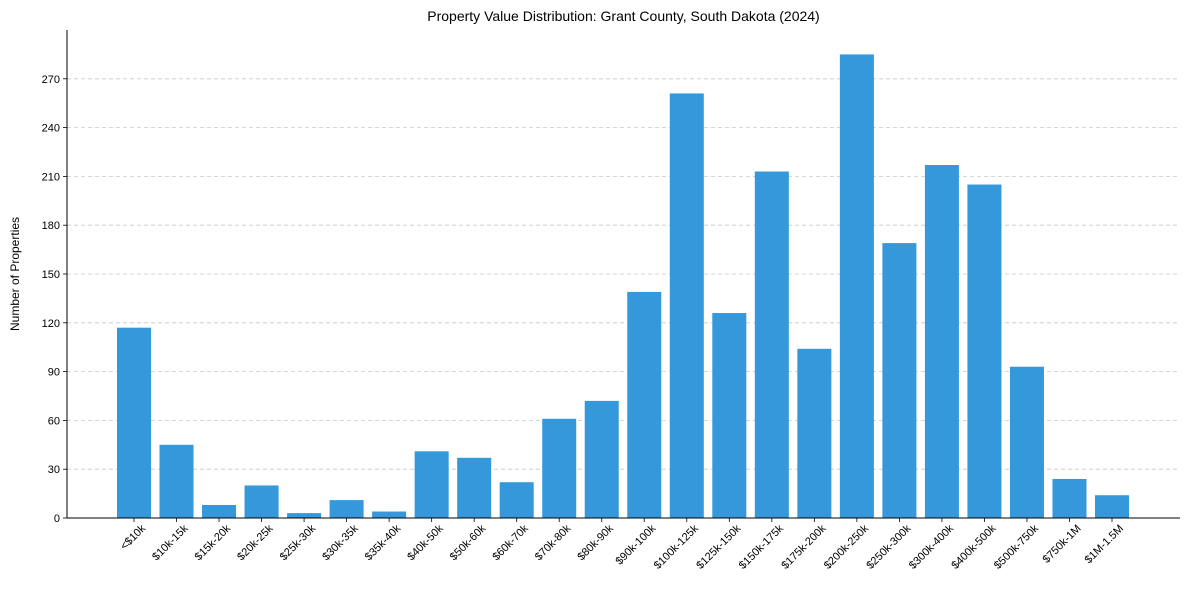 The image size is (1189, 590). Describe the element at coordinates (718, 546) in the screenshot. I see `x-tick-label: $125k-150k` at that location.